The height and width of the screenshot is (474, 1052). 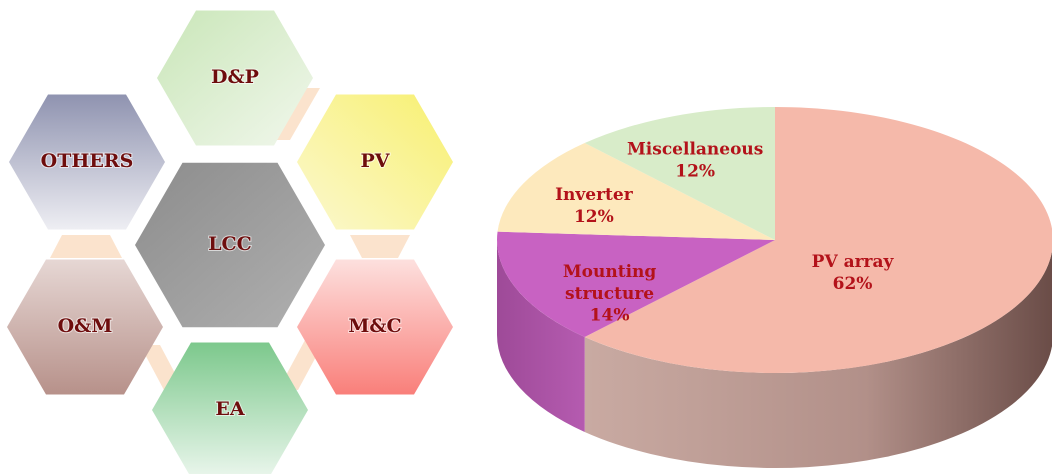 I want to click on hexagon-label: PV, so click(x=375, y=161).